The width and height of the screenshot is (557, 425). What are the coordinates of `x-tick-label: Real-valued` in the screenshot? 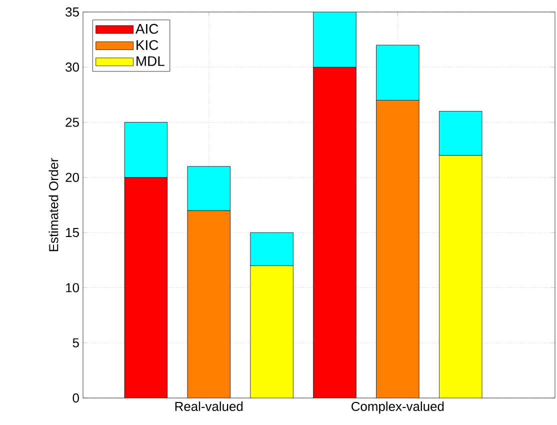 It's located at (209, 407).